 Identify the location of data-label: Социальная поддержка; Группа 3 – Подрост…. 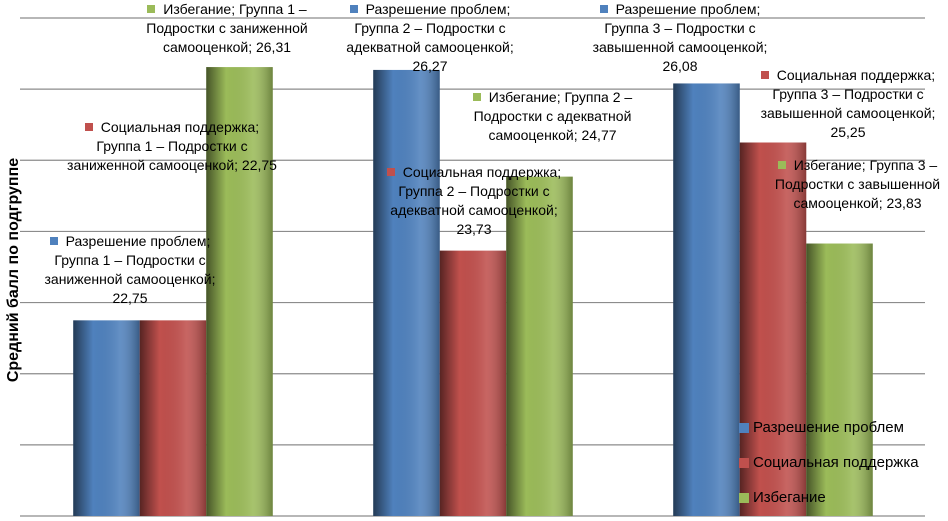
(848, 104).